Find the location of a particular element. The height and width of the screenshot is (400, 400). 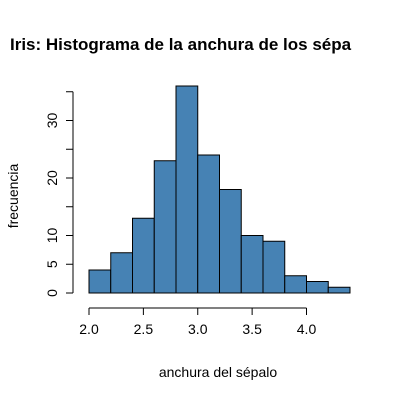

x-axis: 2.0 2.5 3.0 3.5 4.0 is located at coordinates (198, 322).